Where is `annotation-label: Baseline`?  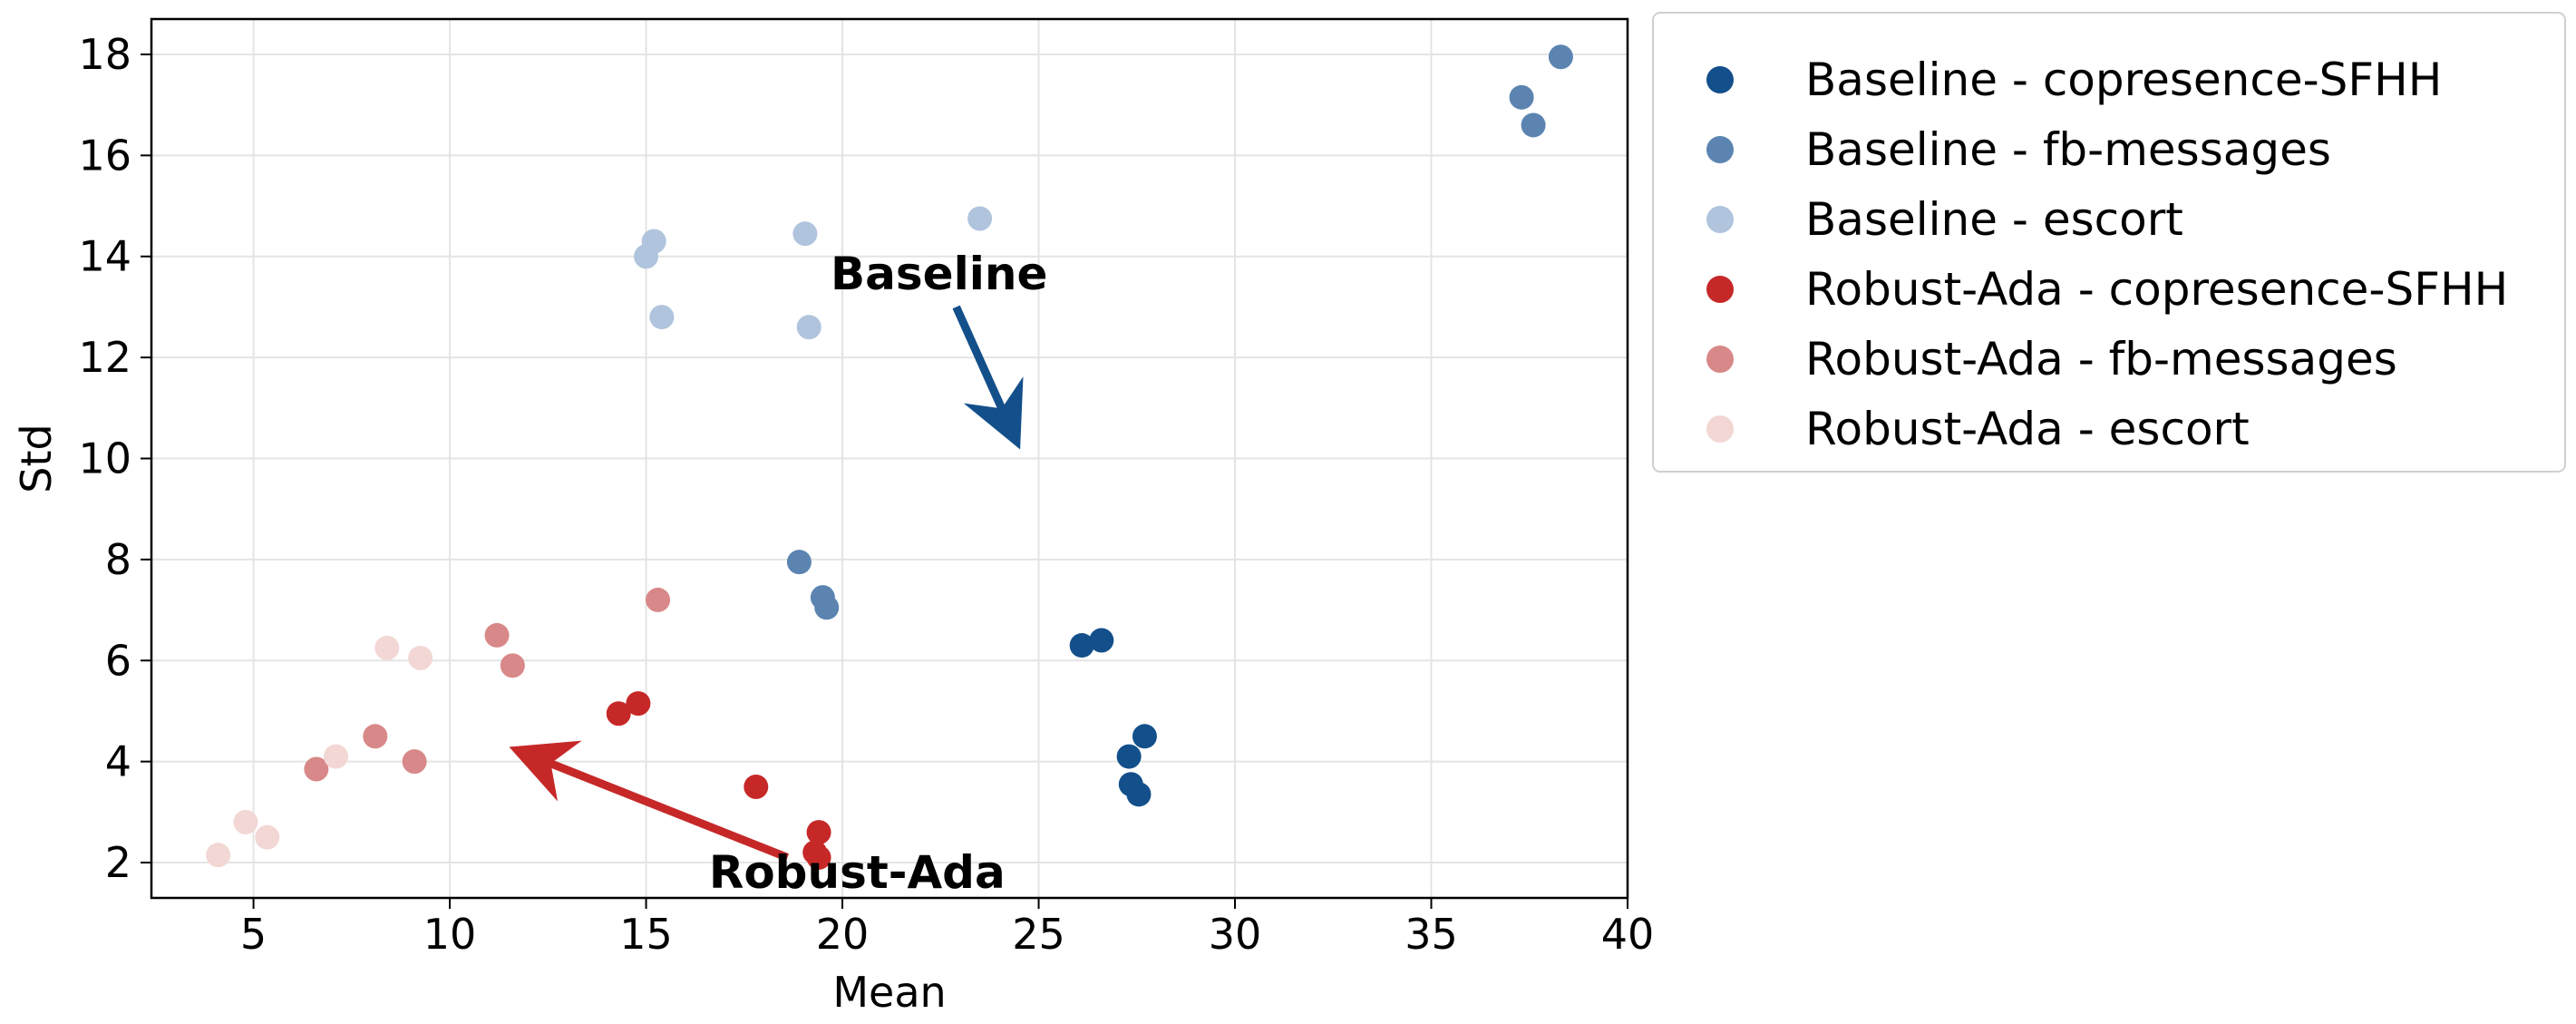
annotation-label: Baseline is located at coordinates (939, 274).